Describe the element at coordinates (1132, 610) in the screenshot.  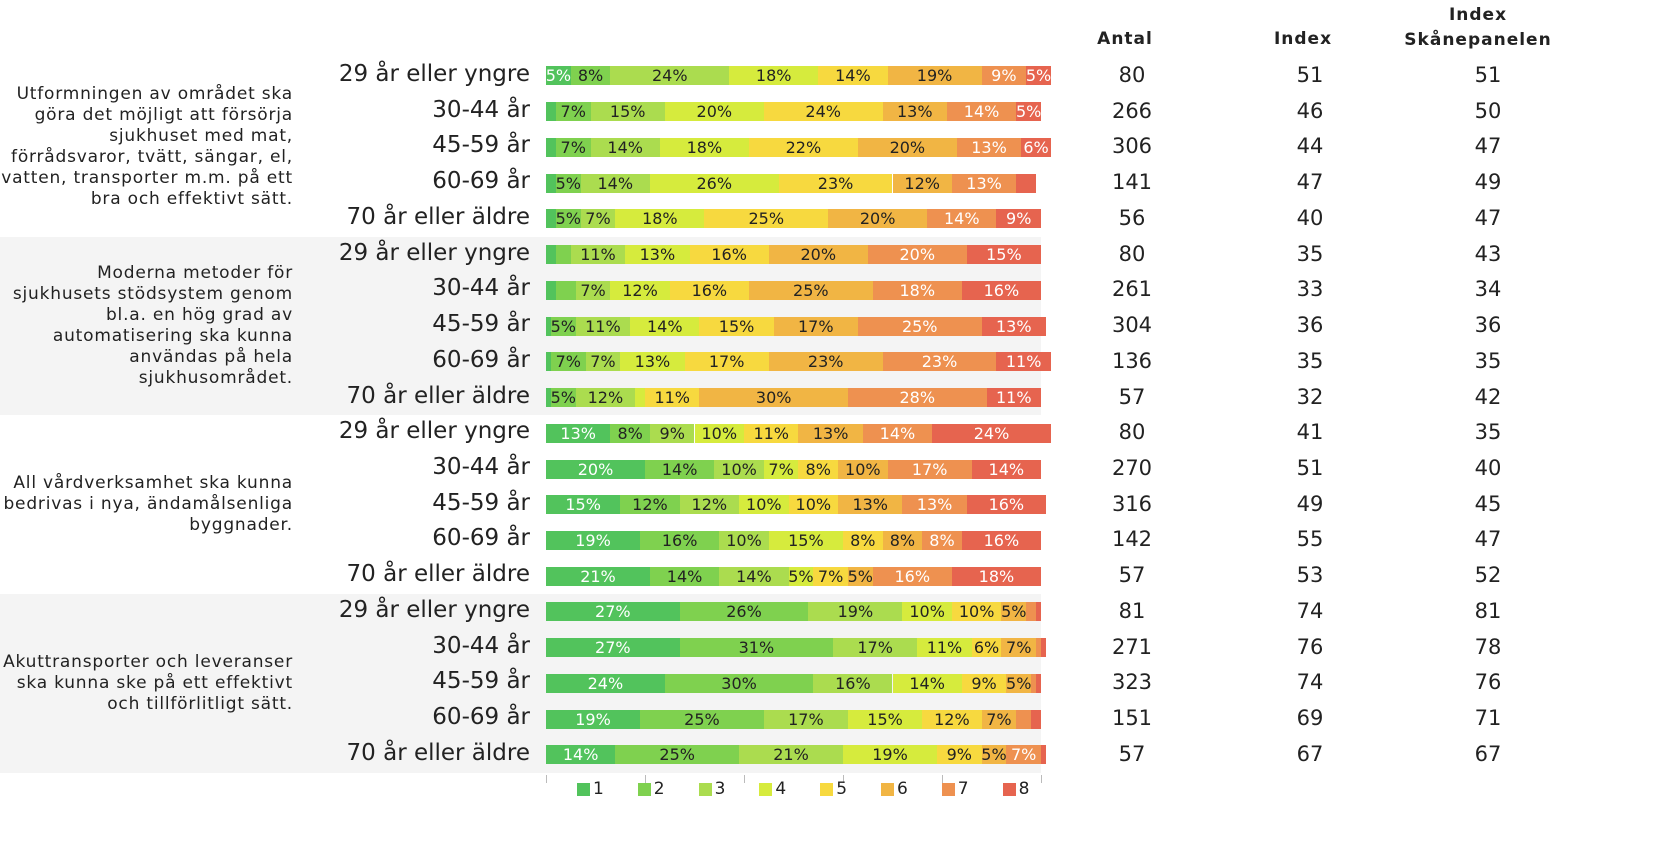
I see `table-value: 81` at that location.